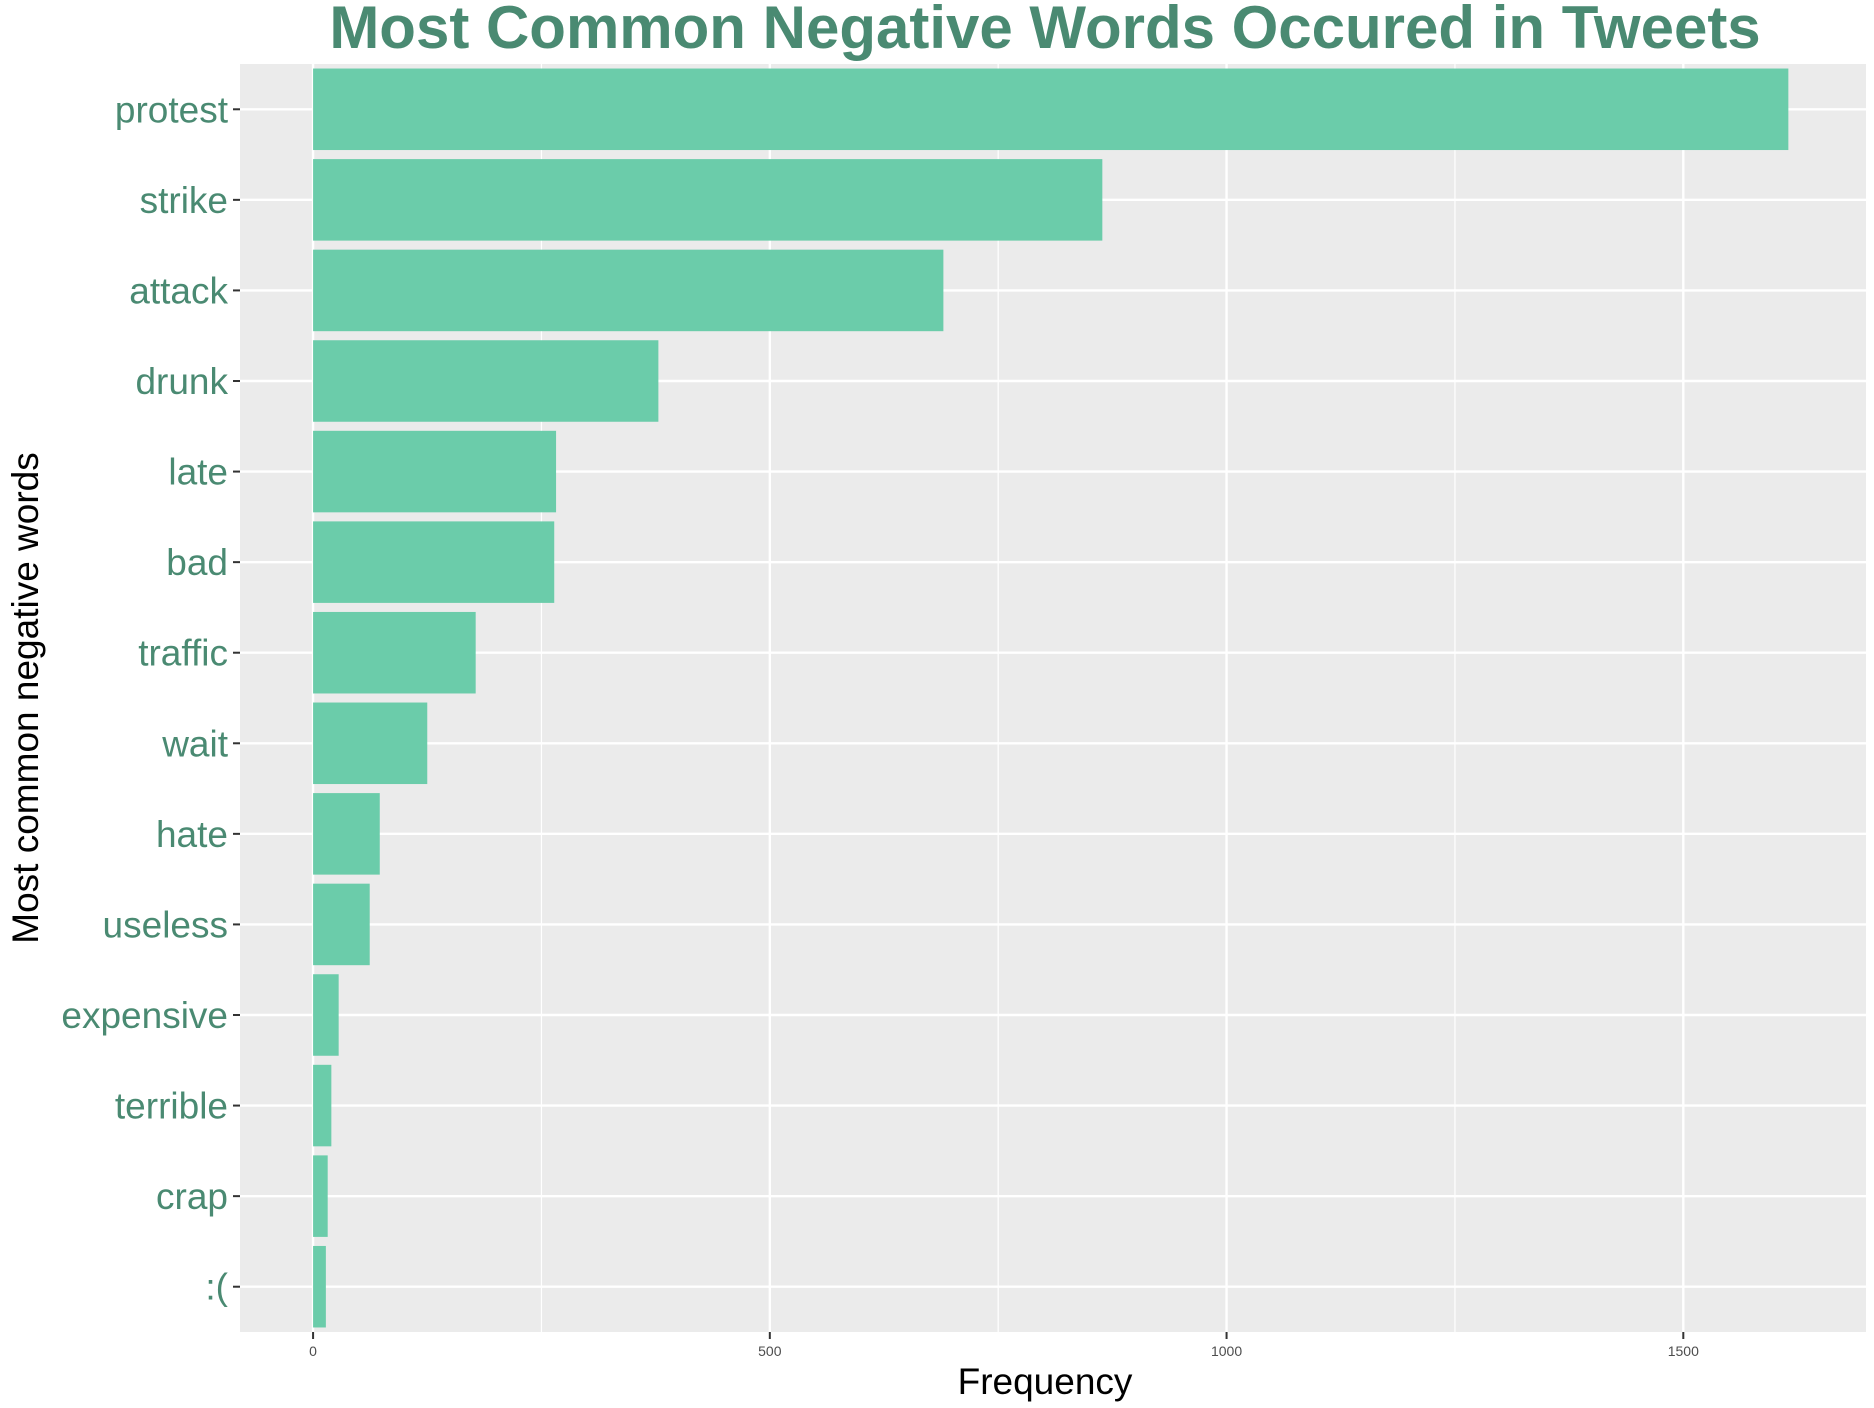 The width and height of the screenshot is (1874, 1408). Describe the element at coordinates (198, 472) in the screenshot. I see `category-label: late` at that location.